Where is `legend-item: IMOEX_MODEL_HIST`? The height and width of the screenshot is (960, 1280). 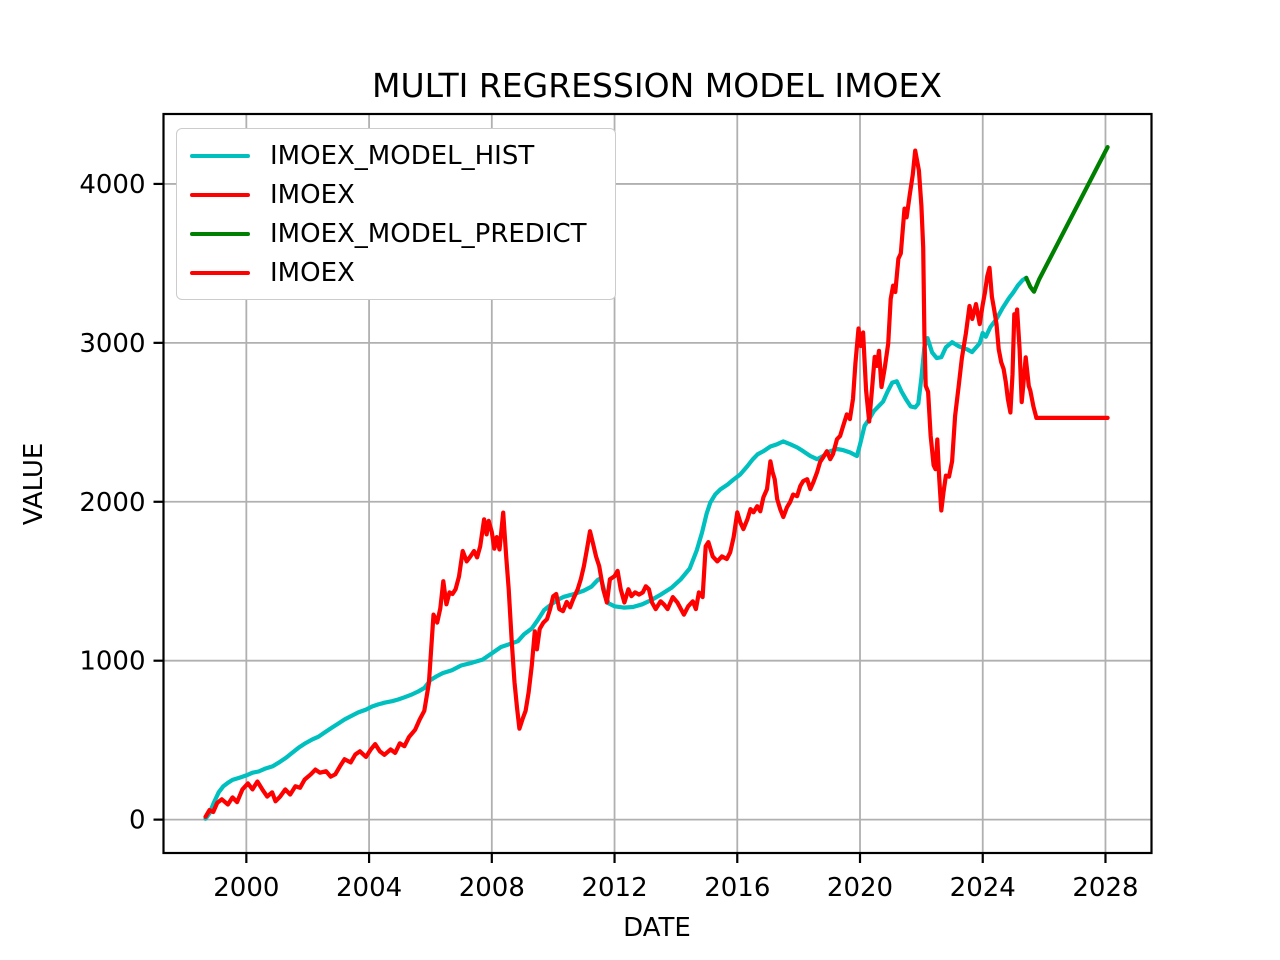 legend-item: IMOEX_MODEL_HIST is located at coordinates (396, 155).